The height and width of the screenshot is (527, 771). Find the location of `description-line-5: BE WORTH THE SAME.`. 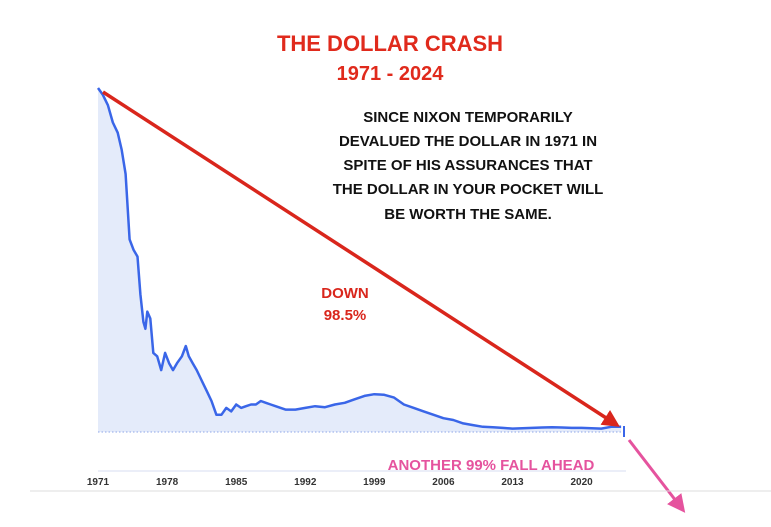

description-line-5: BE WORTH THE SAME. is located at coordinates (468, 214).